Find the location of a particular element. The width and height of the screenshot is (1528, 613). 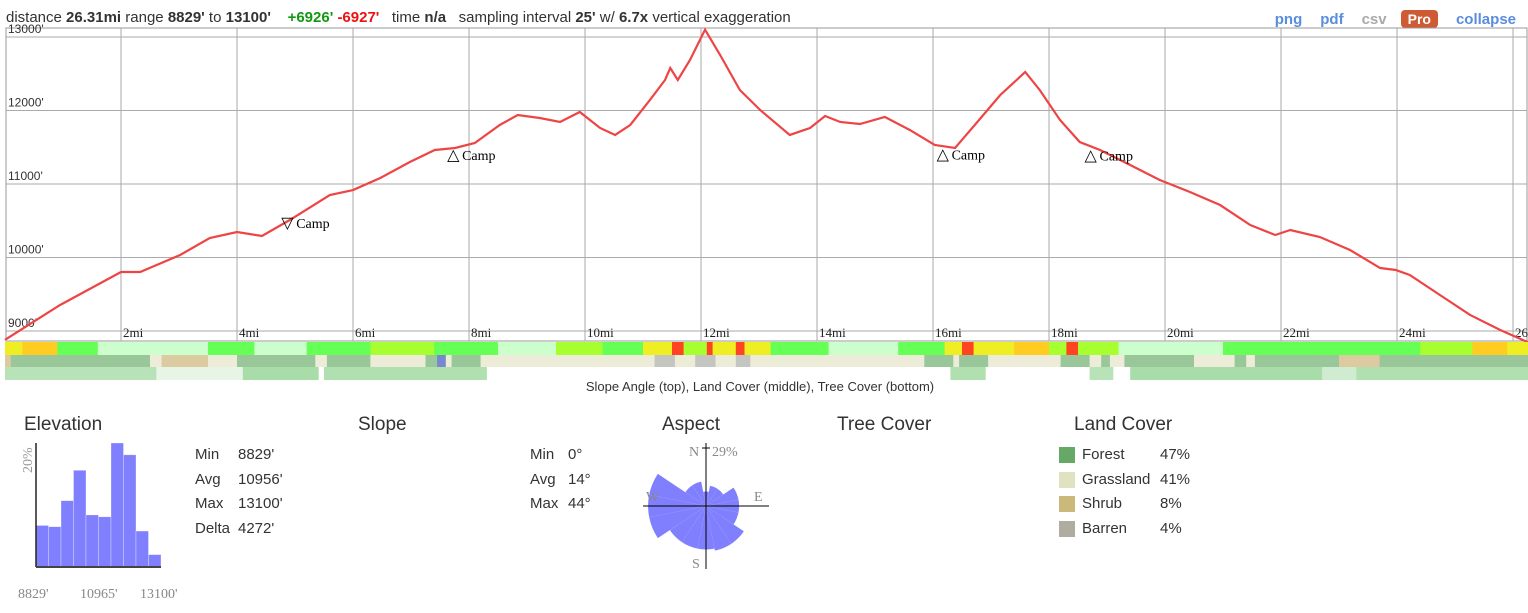

land-cover-title: Land Cover is located at coordinates (1123, 424).